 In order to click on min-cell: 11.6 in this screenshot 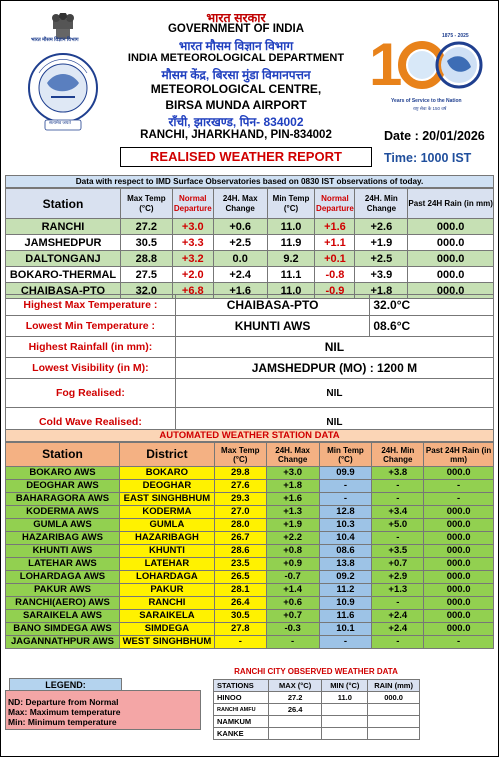, I will do `click(345, 616)`.